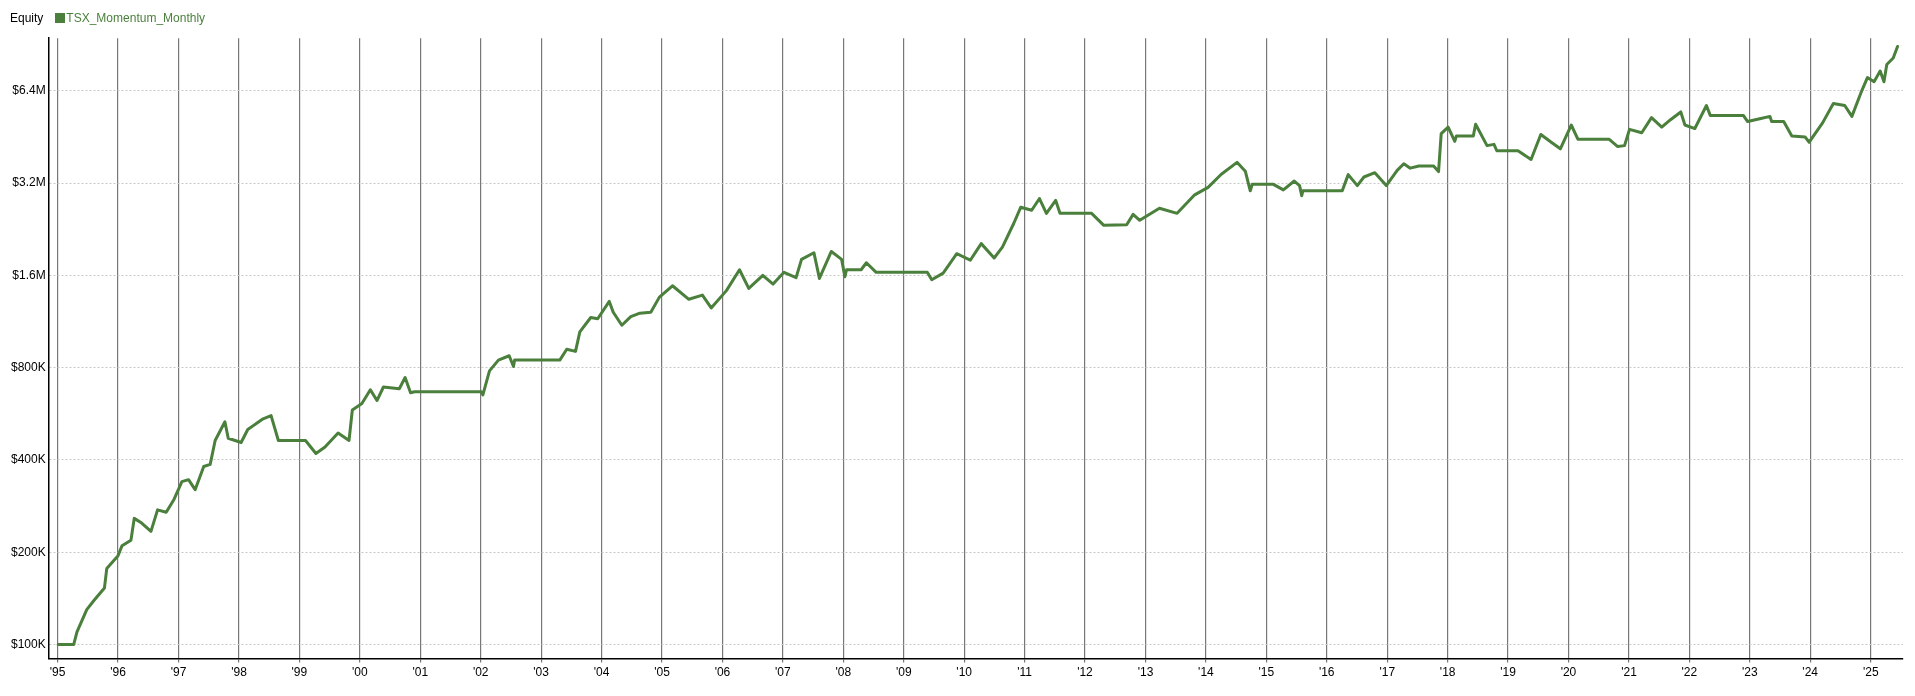 The height and width of the screenshot is (696, 1915). I want to click on x-tick-label: '97, so click(178, 672).